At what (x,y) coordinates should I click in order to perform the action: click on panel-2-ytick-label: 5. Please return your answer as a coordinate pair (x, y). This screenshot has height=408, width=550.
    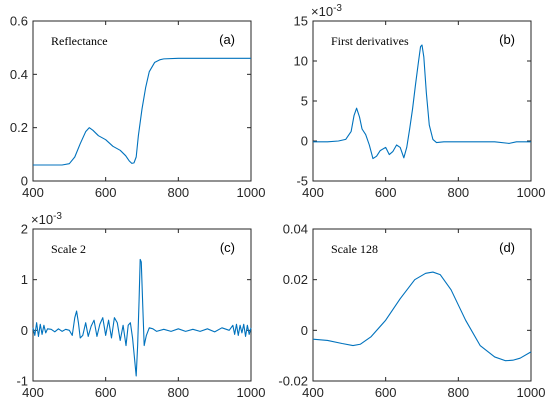
    Looking at the image, I should click on (304, 101).